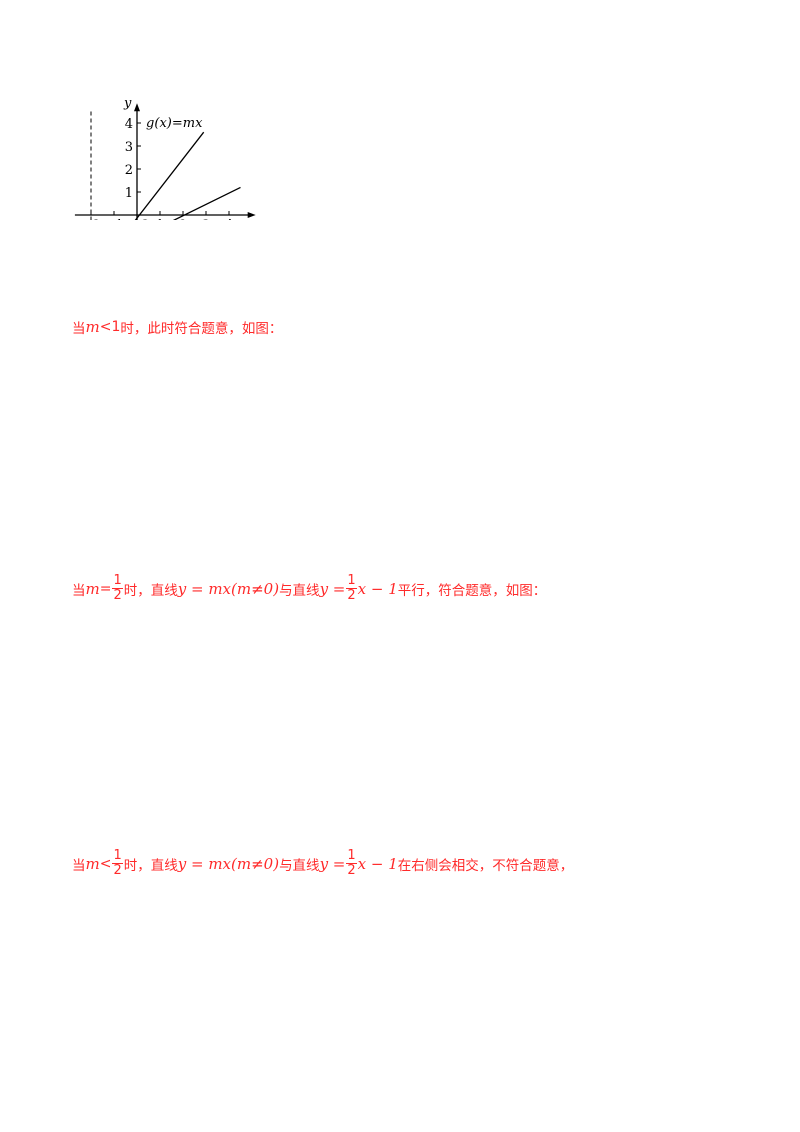 This screenshot has width=800, height=1132. What do you see at coordinates (129, 170) in the screenshot?
I see `y-tick-label: 2` at bounding box center [129, 170].